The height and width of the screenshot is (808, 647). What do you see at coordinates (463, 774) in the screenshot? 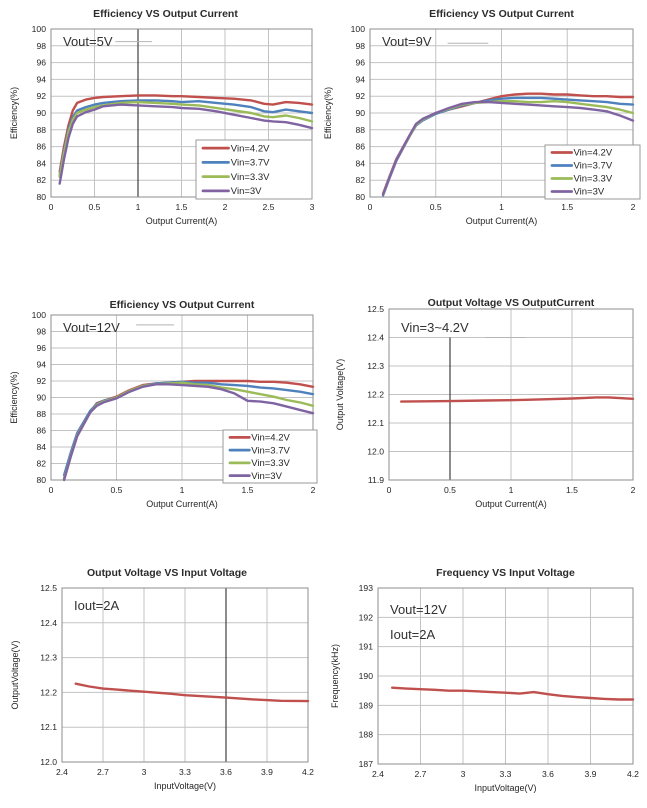
I see `x-tick-label: 3` at bounding box center [463, 774].